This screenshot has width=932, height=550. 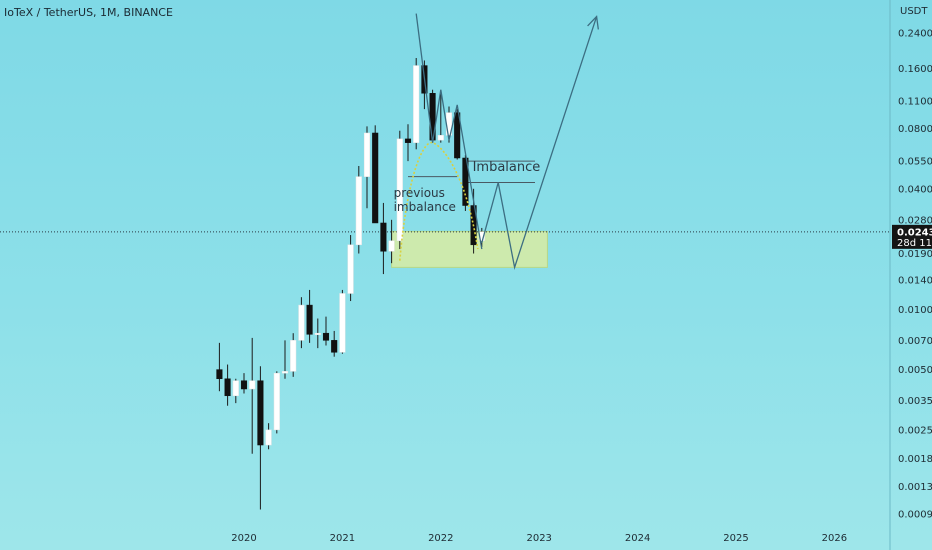 What do you see at coordinates (419, 193) in the screenshot?
I see `previous-imbalance-label: previous` at bounding box center [419, 193].